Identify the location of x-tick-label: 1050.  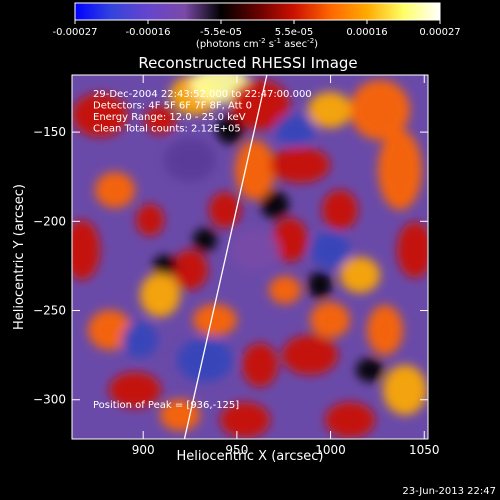
(424, 450).